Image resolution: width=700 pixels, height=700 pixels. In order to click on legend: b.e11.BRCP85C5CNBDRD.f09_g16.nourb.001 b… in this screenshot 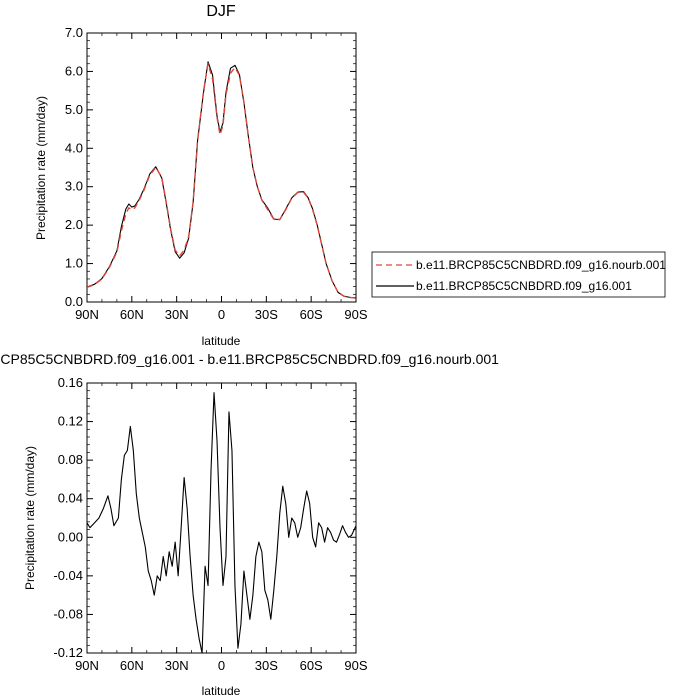, I will do `click(518, 274)`.